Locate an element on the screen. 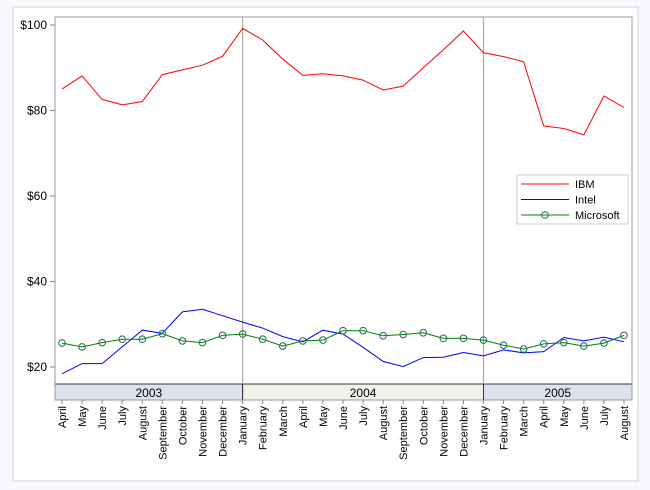  legend-label: IBM is located at coordinates (585, 185).